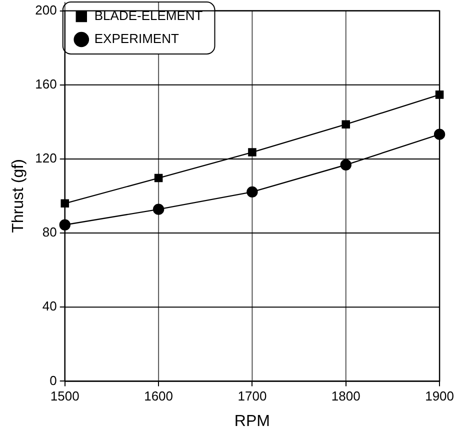  Describe the element at coordinates (159, 396) in the screenshot. I see `x-tick-label: 1600` at that location.